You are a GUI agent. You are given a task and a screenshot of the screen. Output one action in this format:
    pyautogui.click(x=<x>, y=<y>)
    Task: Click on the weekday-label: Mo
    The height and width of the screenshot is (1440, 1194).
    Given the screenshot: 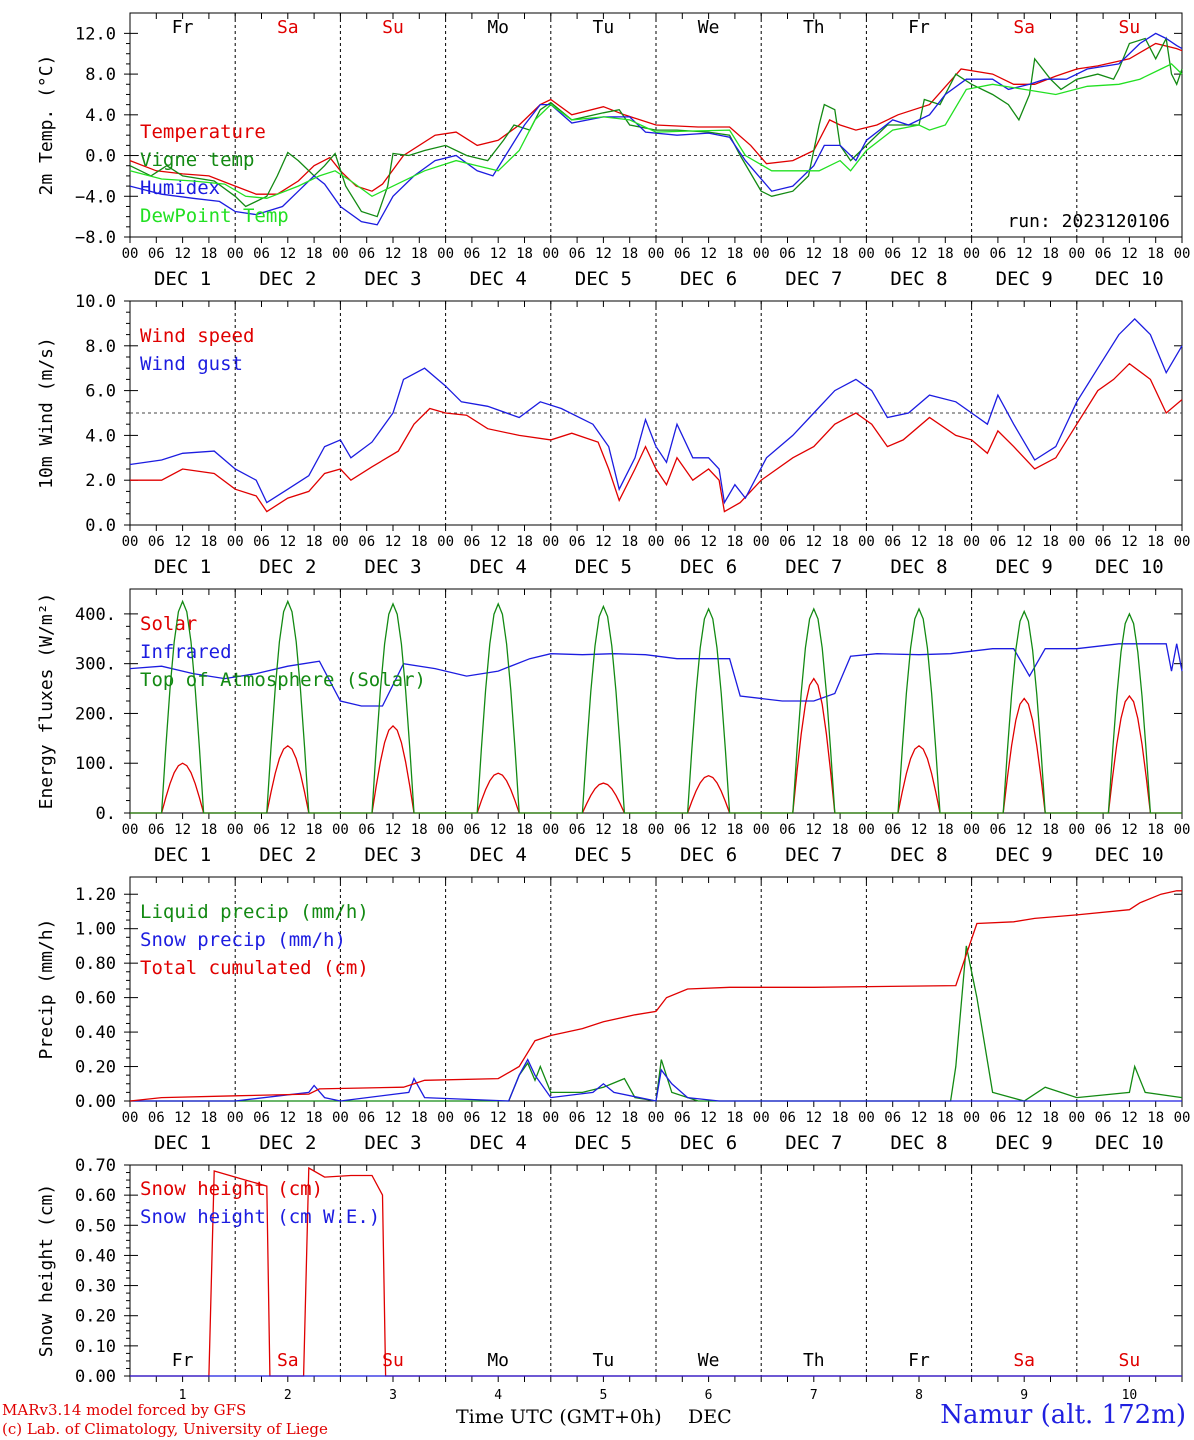 What is the action you would take?
    pyautogui.click(x=498, y=27)
    